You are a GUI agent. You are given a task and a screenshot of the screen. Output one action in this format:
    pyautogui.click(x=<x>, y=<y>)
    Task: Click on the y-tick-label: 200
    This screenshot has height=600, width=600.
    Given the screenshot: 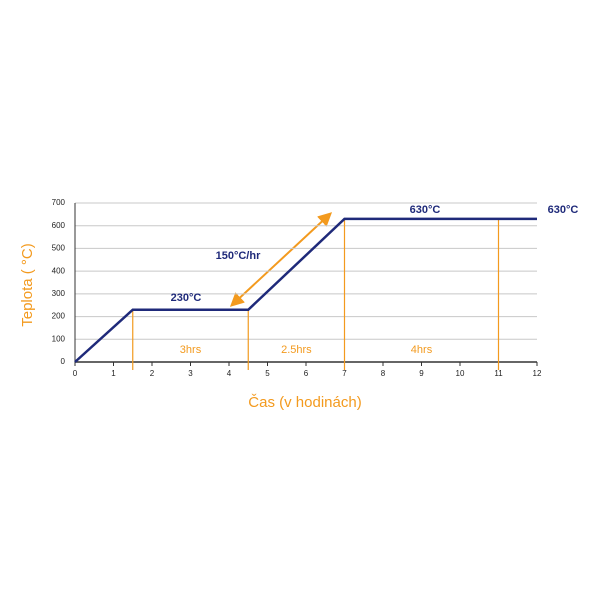 What is the action you would take?
    pyautogui.click(x=59, y=316)
    